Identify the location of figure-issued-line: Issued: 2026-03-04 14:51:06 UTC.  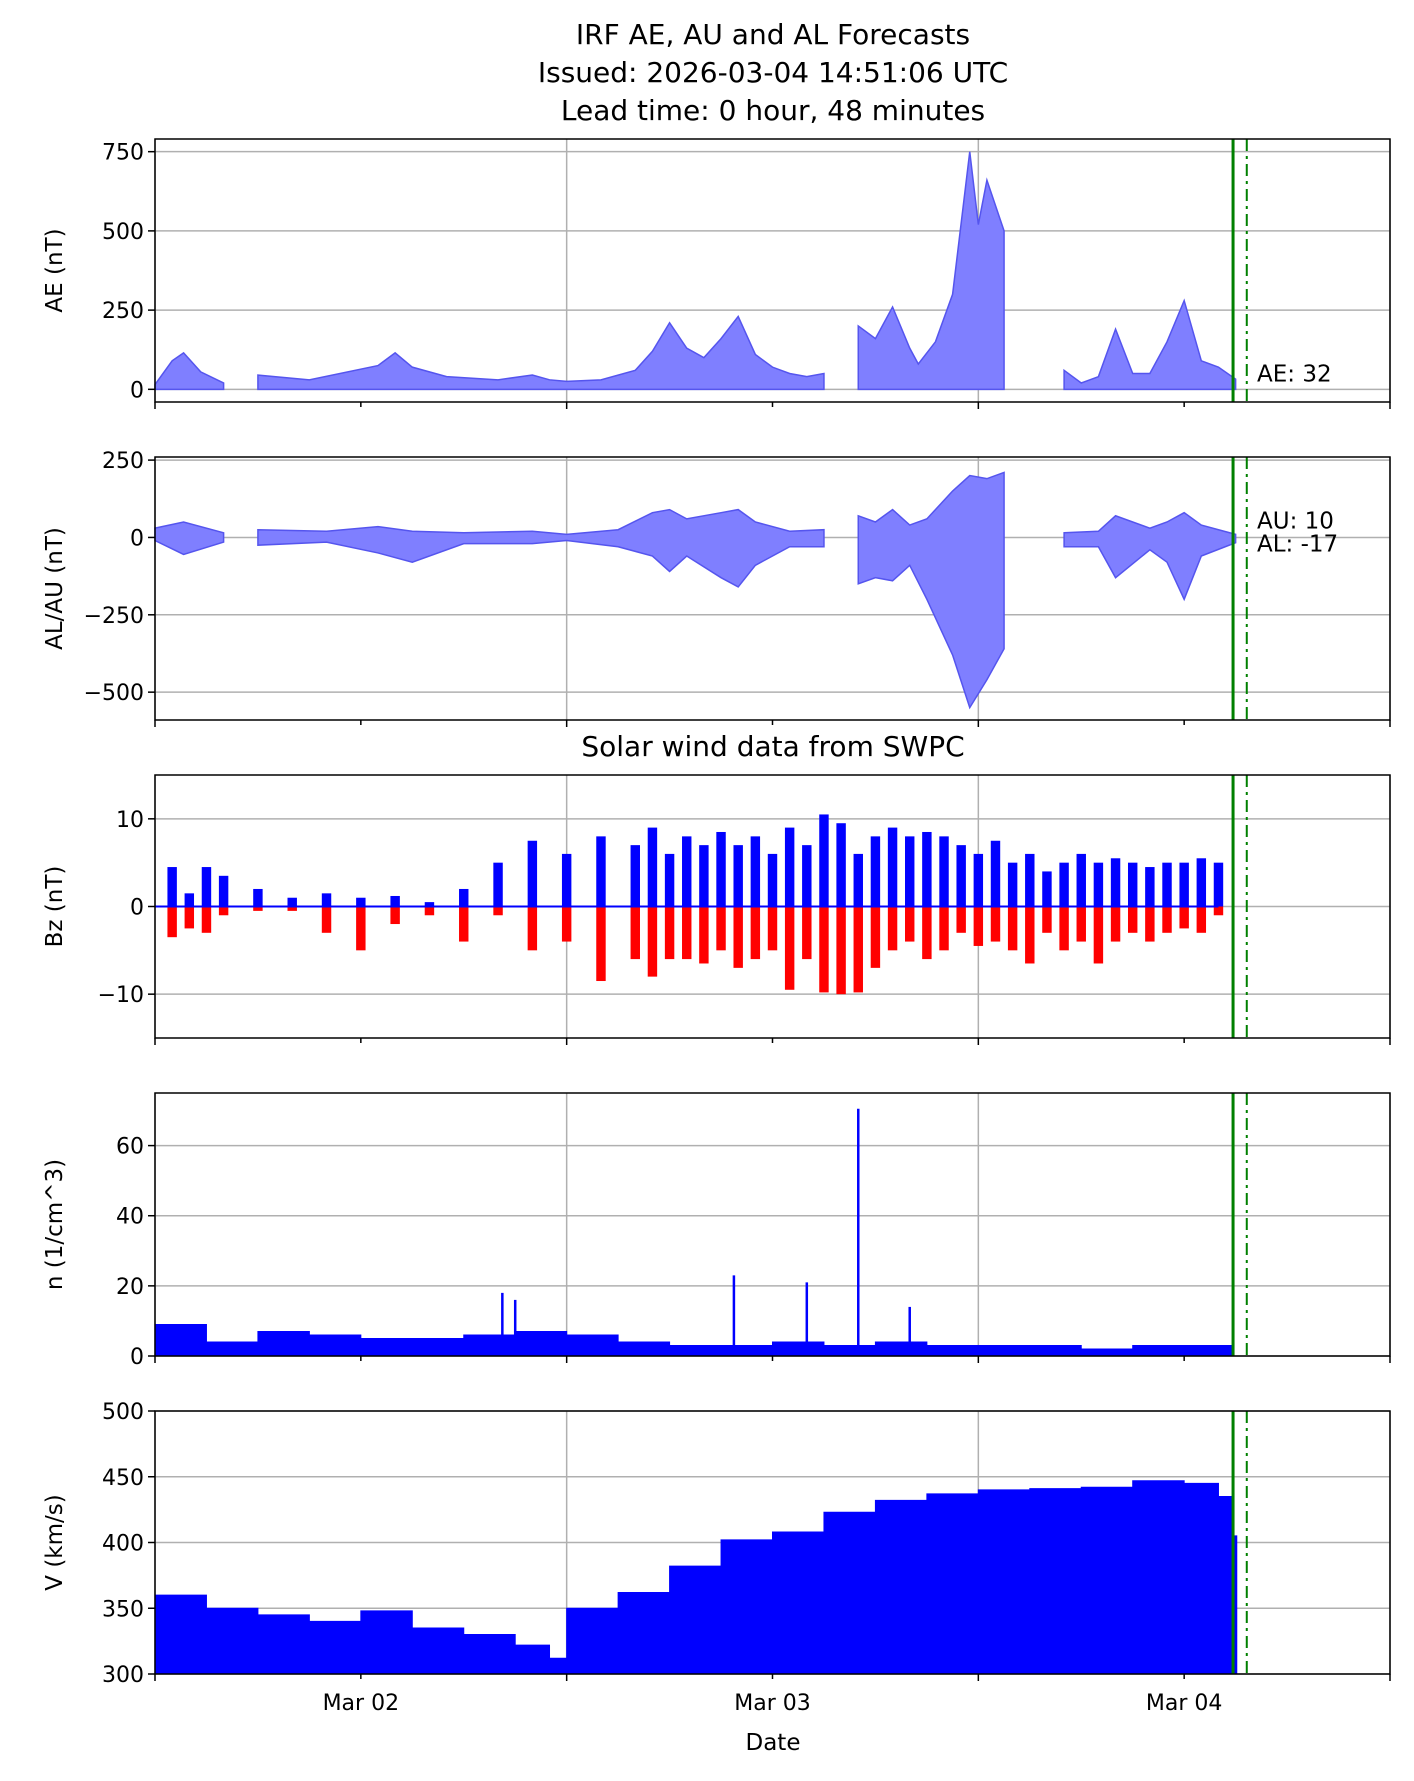
(773, 72).